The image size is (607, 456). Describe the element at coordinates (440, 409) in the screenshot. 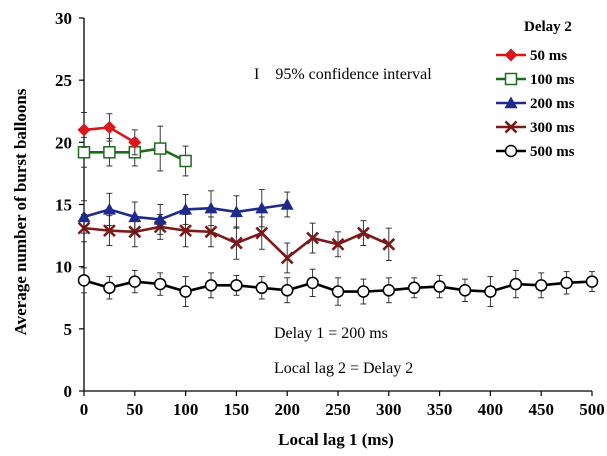

I see `x-tick-label: 350` at that location.